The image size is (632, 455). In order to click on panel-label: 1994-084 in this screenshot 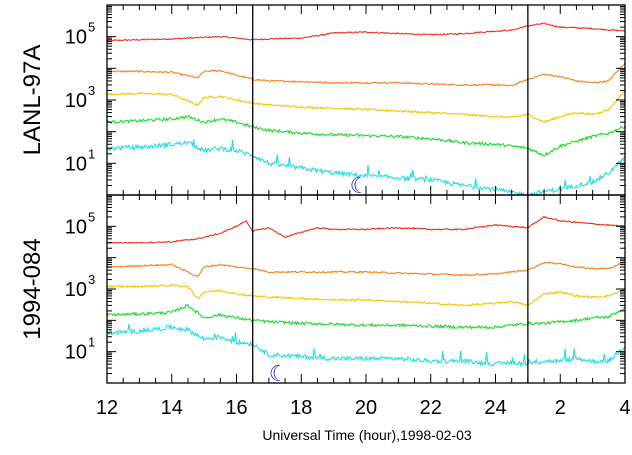, I will do `click(32, 288)`.